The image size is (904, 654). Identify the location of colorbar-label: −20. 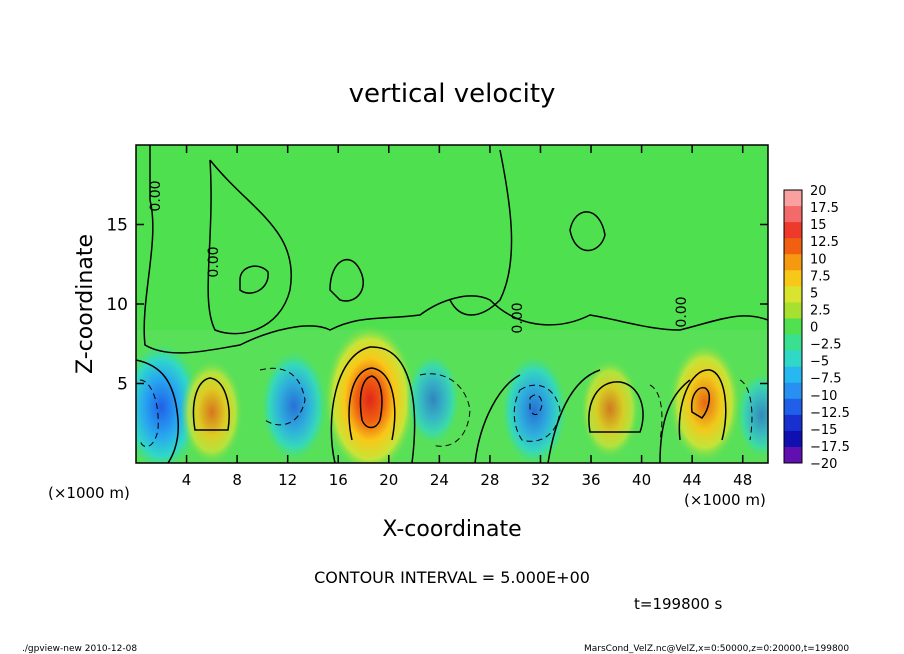
(823, 464).